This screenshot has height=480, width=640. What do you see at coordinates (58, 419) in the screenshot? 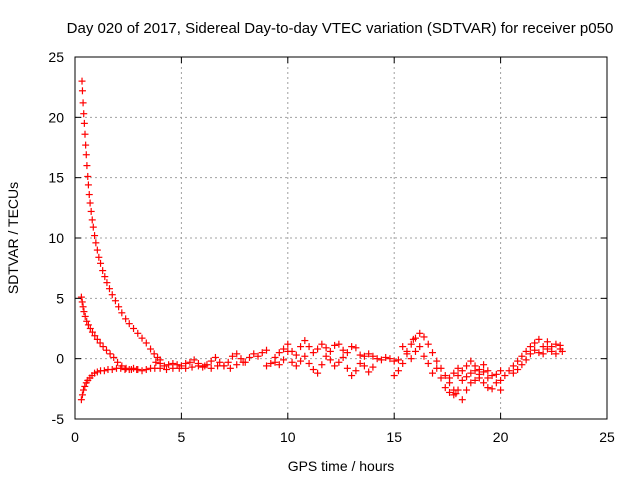
I see `y-tick-label: -5` at bounding box center [58, 419].